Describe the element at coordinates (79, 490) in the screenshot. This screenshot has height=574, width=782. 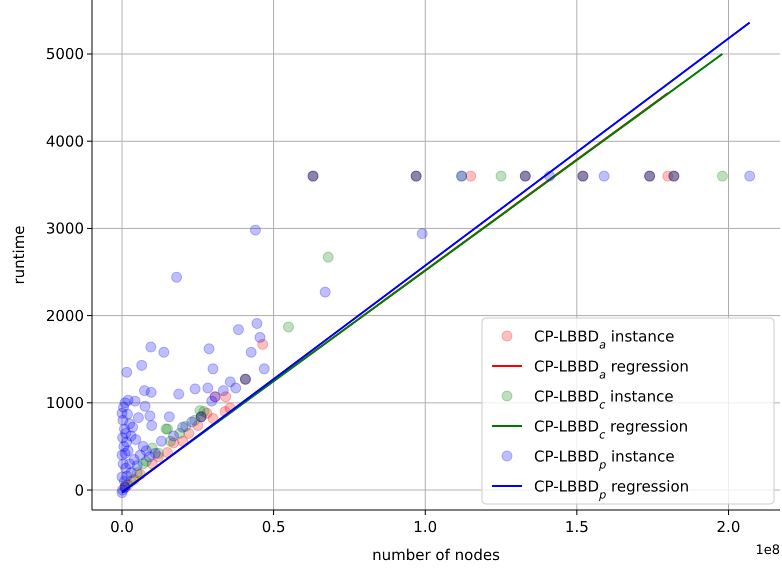
I see `y-tick-label: 0` at that location.